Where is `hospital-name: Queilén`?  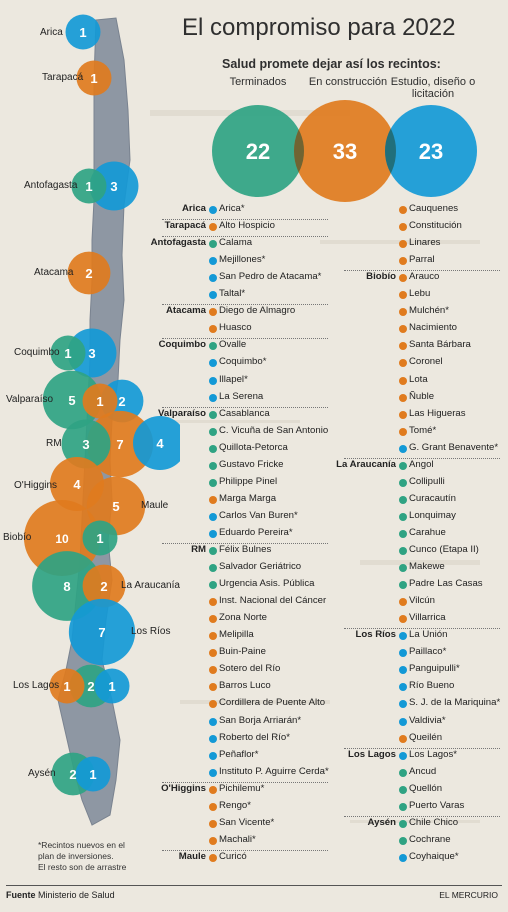
hospital-name: Queilén is located at coordinates (426, 737).